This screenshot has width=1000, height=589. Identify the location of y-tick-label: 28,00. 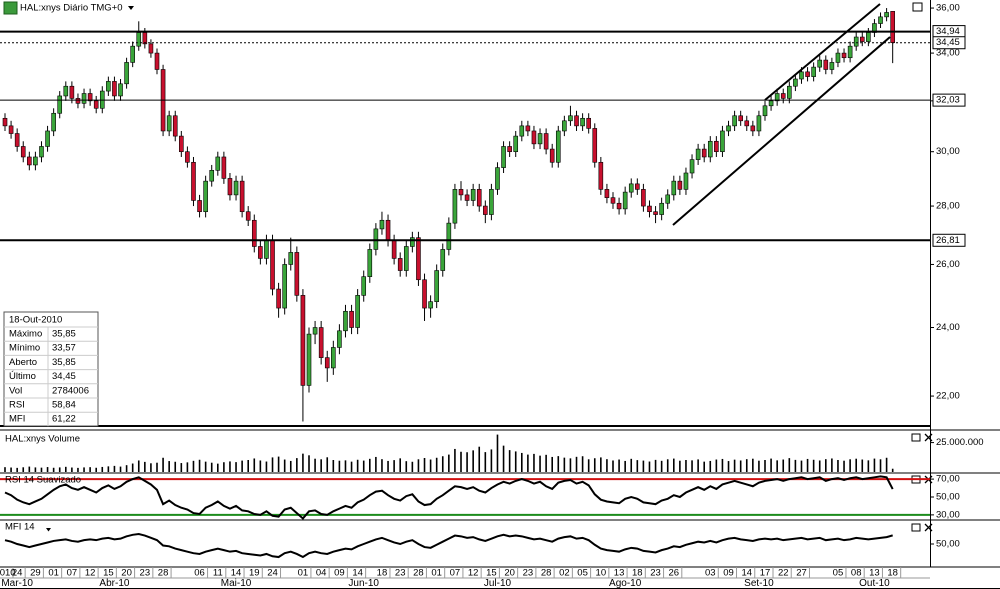
(948, 206).